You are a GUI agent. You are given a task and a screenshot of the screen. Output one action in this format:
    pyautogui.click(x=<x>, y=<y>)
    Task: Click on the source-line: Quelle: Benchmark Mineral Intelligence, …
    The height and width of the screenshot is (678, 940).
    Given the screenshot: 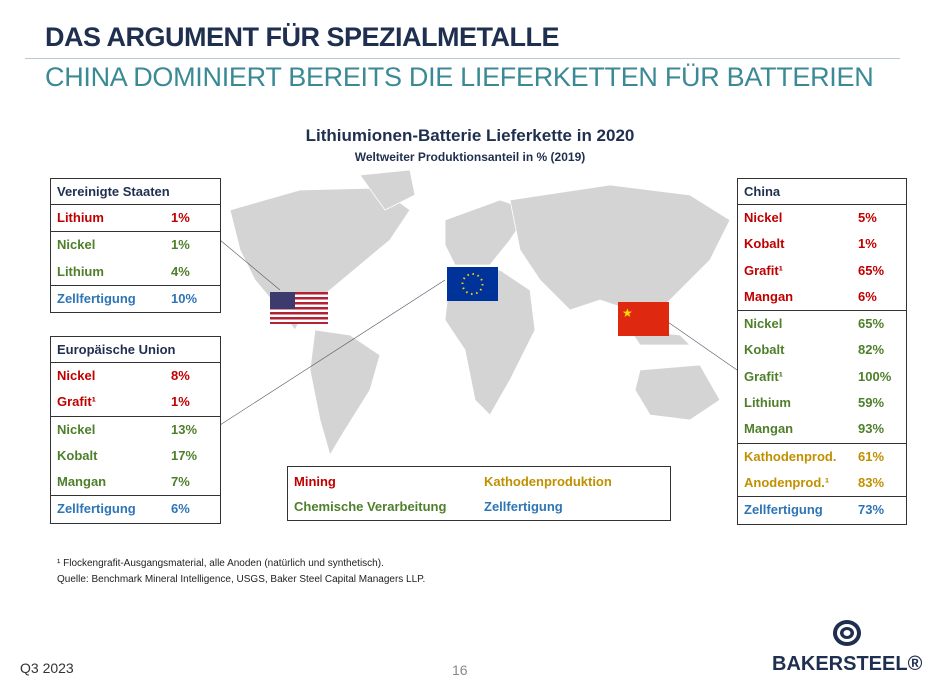 What is the action you would take?
    pyautogui.click(x=241, y=579)
    